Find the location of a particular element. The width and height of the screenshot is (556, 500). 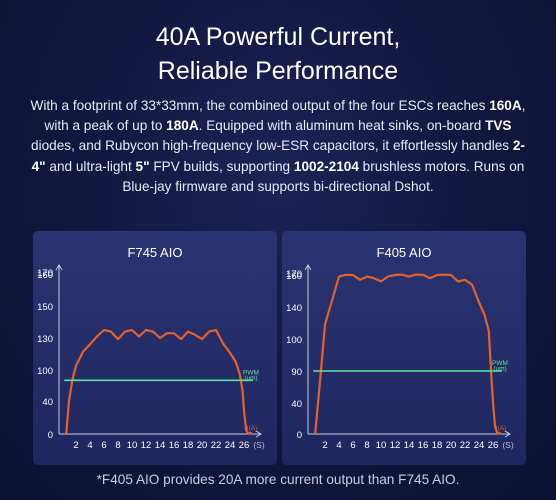

description-highlight: 160A is located at coordinates (505, 105).